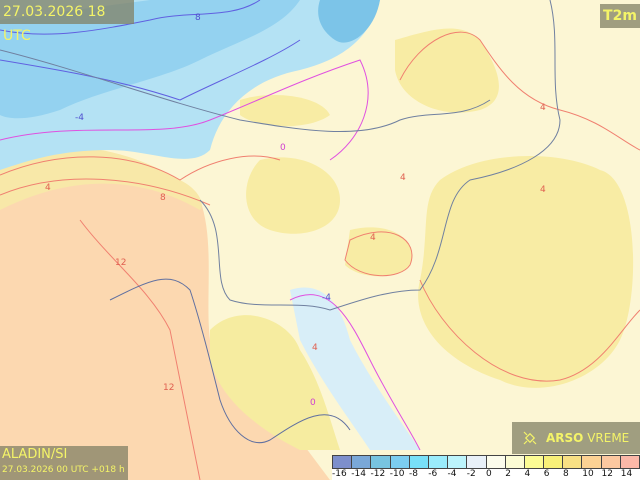 The image size is (640, 480). I want to click on parameter-label: T2m, so click(620, 16).